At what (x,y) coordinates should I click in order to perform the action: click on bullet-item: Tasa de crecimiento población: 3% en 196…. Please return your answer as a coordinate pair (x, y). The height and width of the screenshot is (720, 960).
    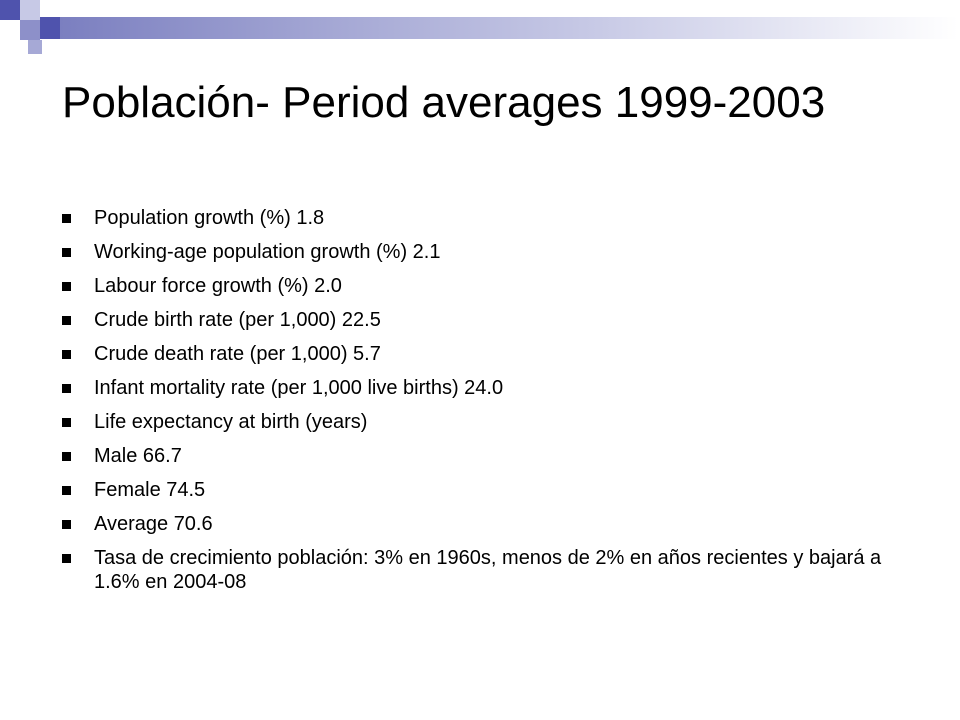
    Looking at the image, I should click on (472, 570).